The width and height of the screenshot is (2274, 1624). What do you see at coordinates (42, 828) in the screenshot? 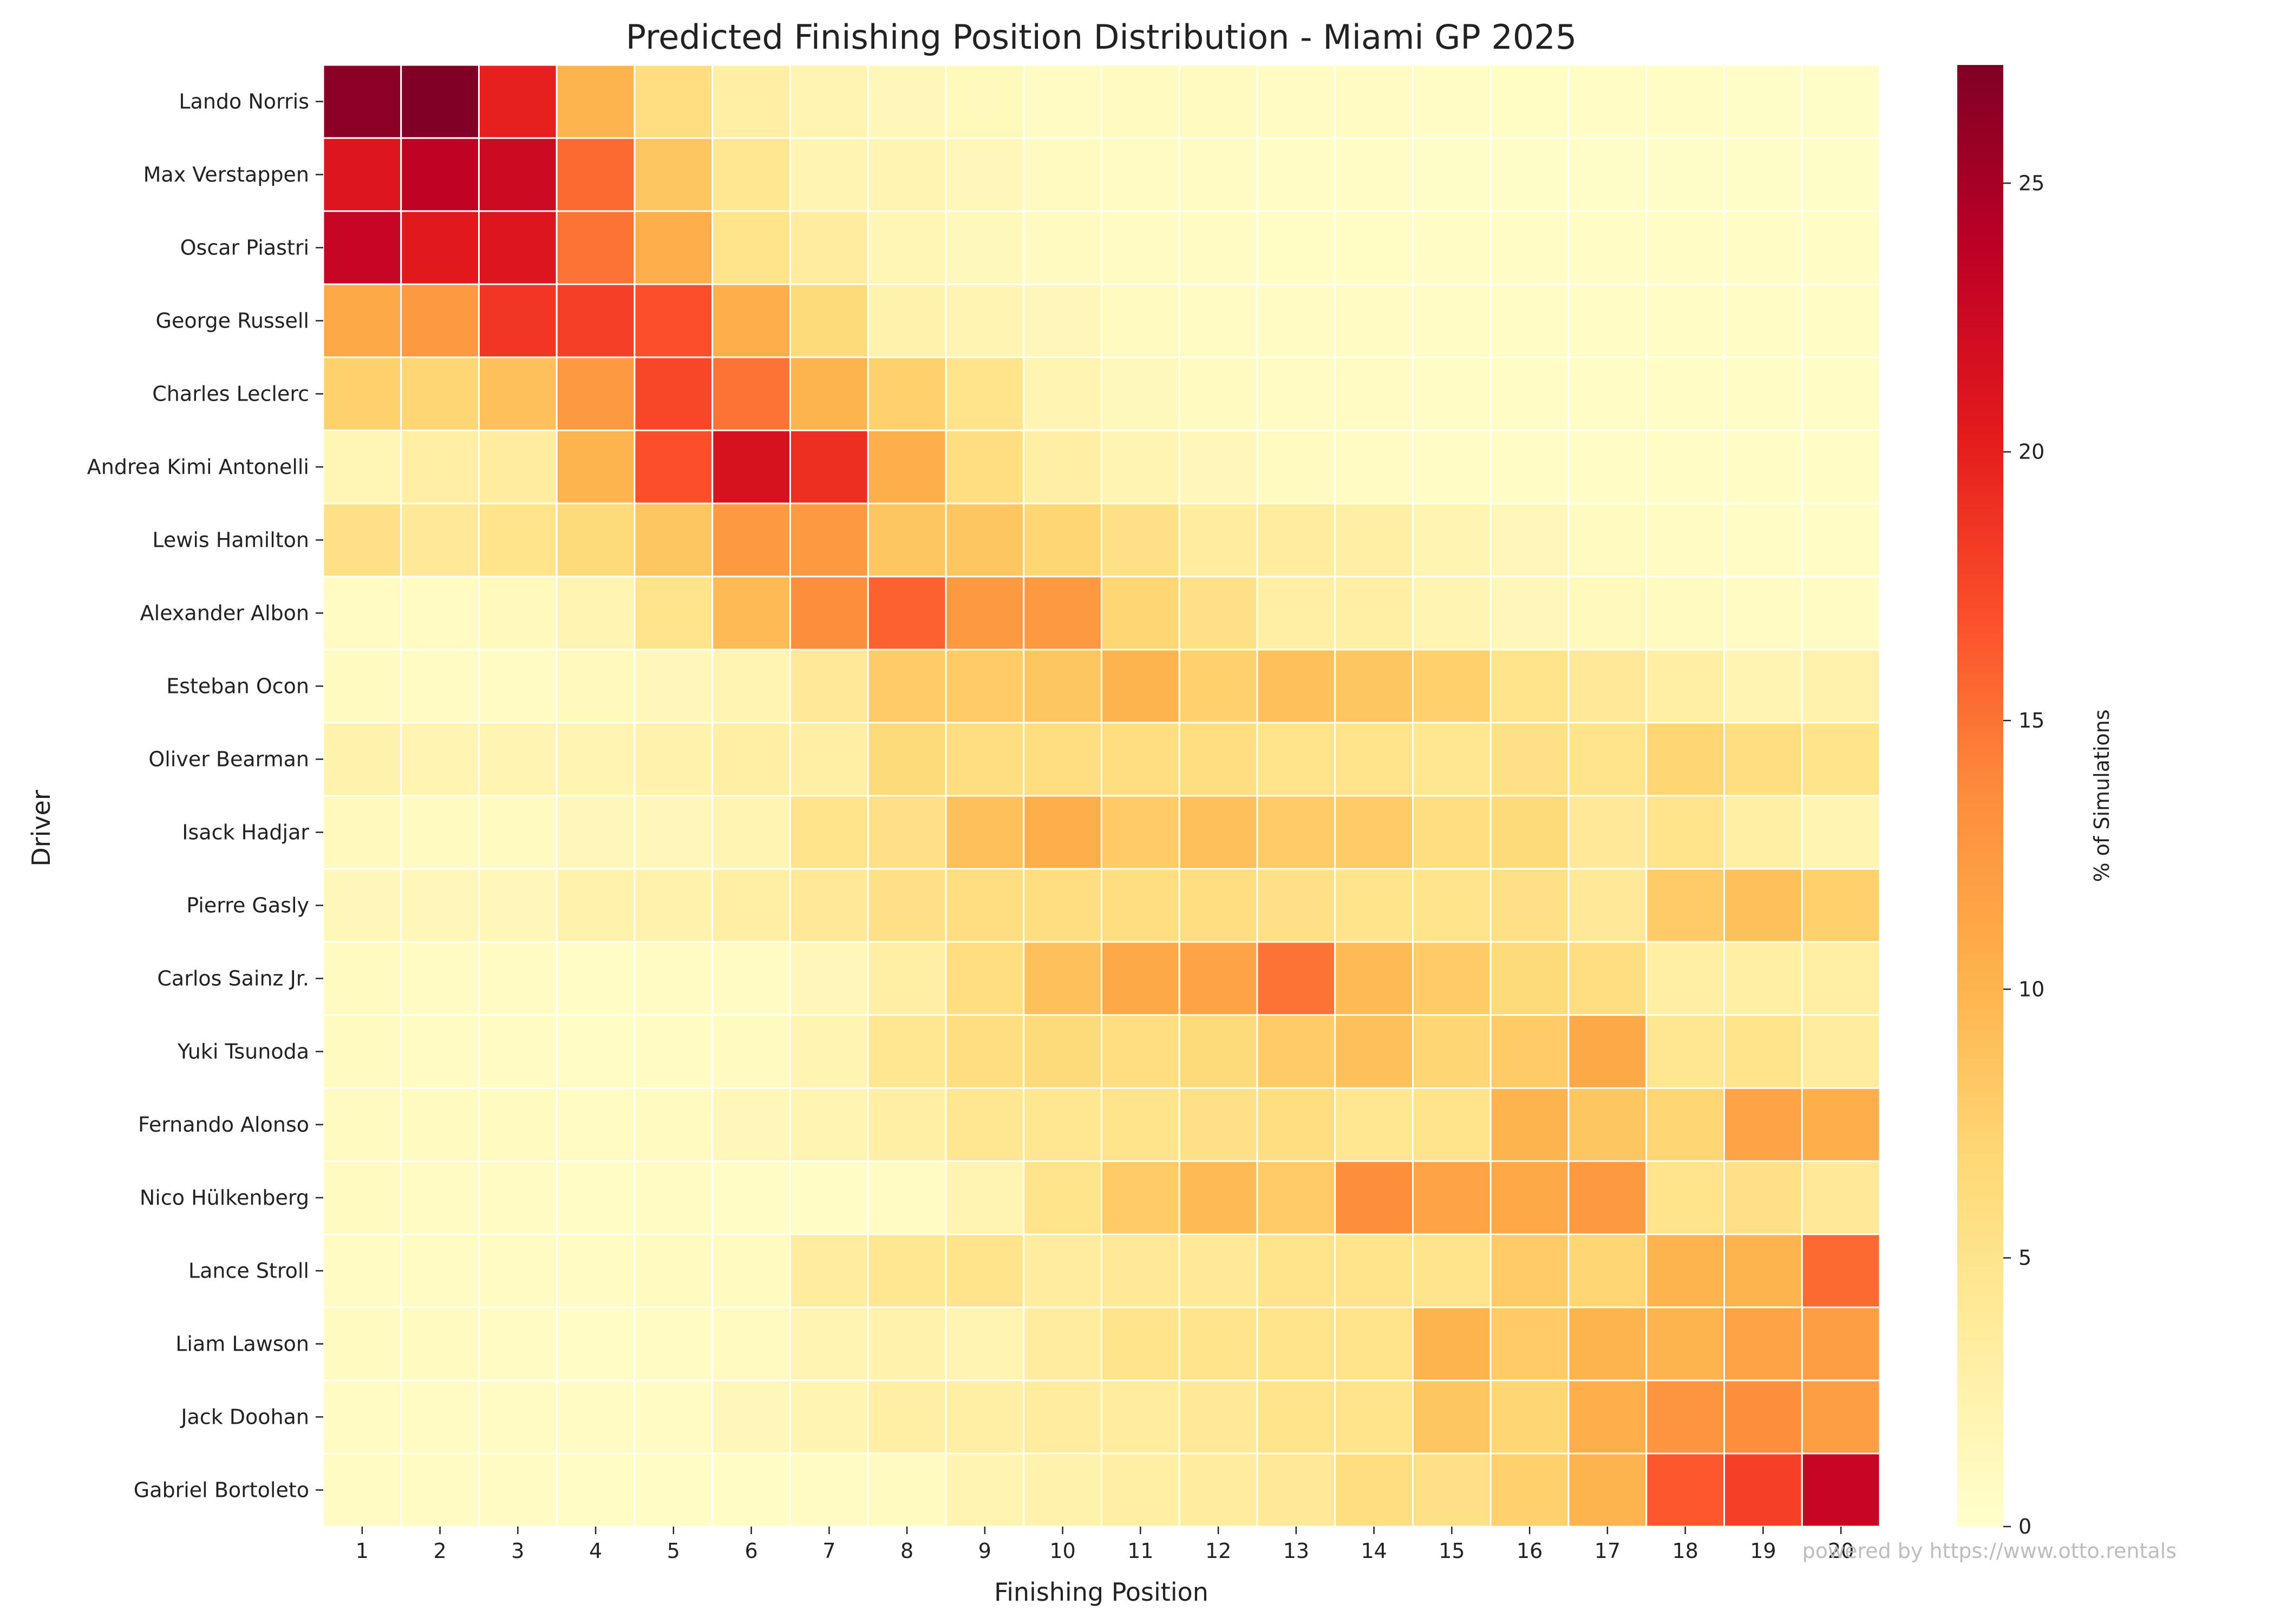
I see `y-axis-label: Driver` at bounding box center [42, 828].